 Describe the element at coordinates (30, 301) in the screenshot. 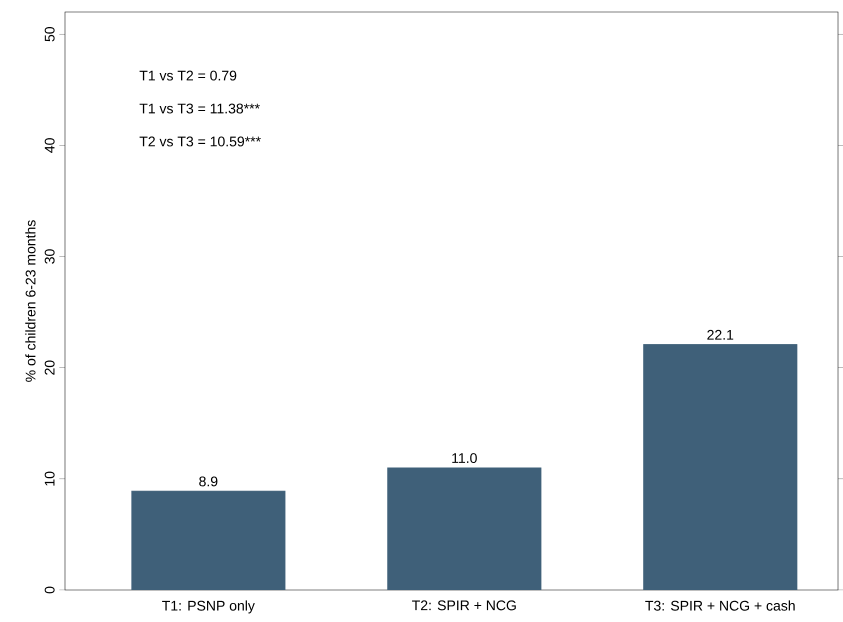

I see `y-axis-title: % of children 6-23 months` at that location.